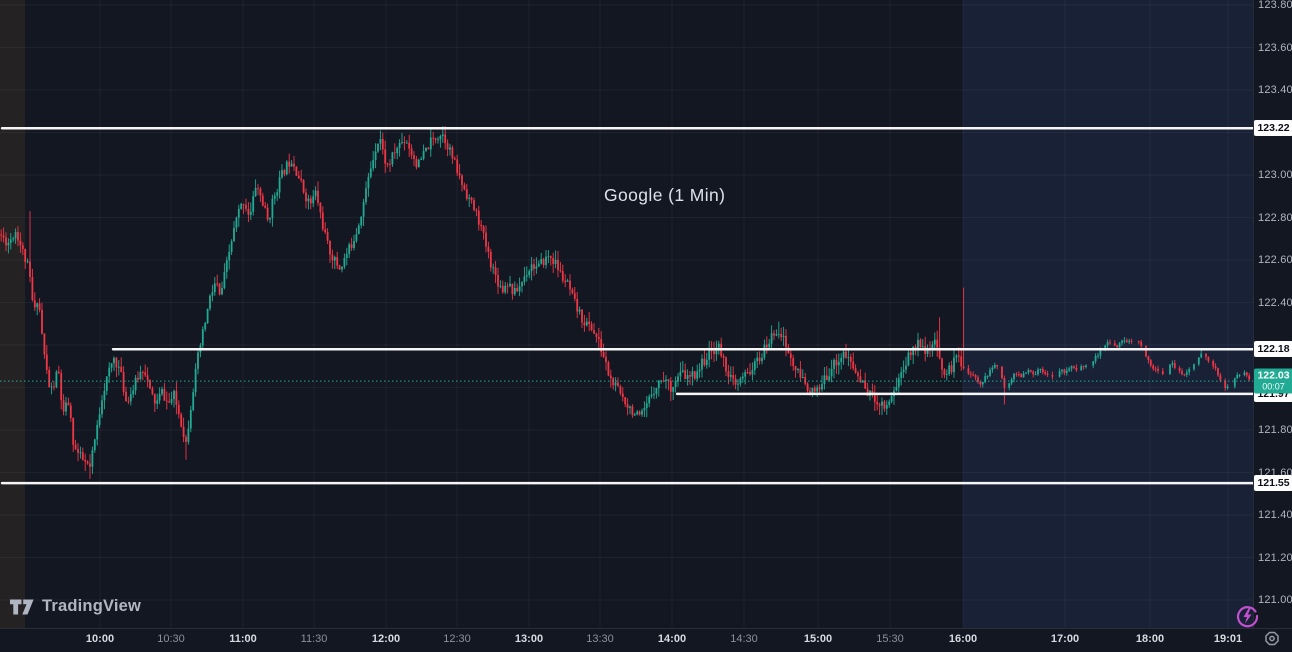 The image size is (1292, 652). I want to click on price-axis-tick: 123.80, so click(1275, 5).